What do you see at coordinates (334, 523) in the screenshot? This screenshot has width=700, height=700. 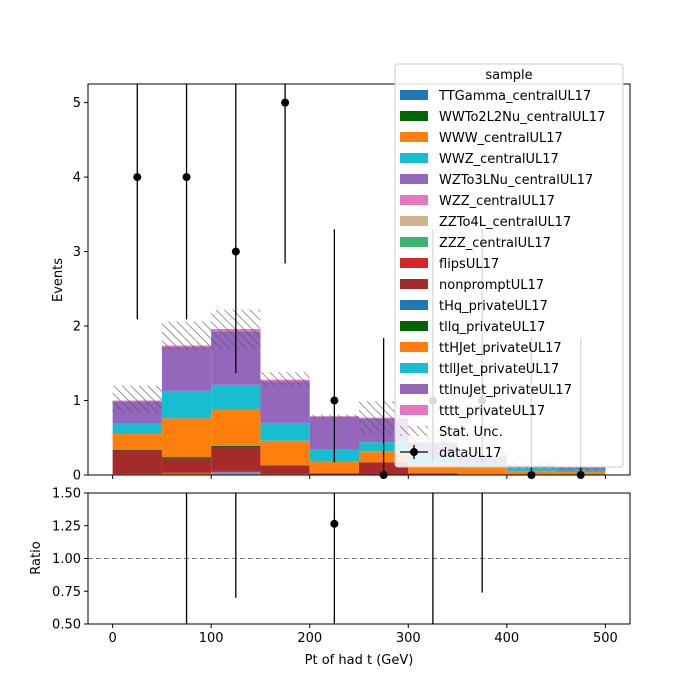 I see `ratio-point` at bounding box center [334, 523].